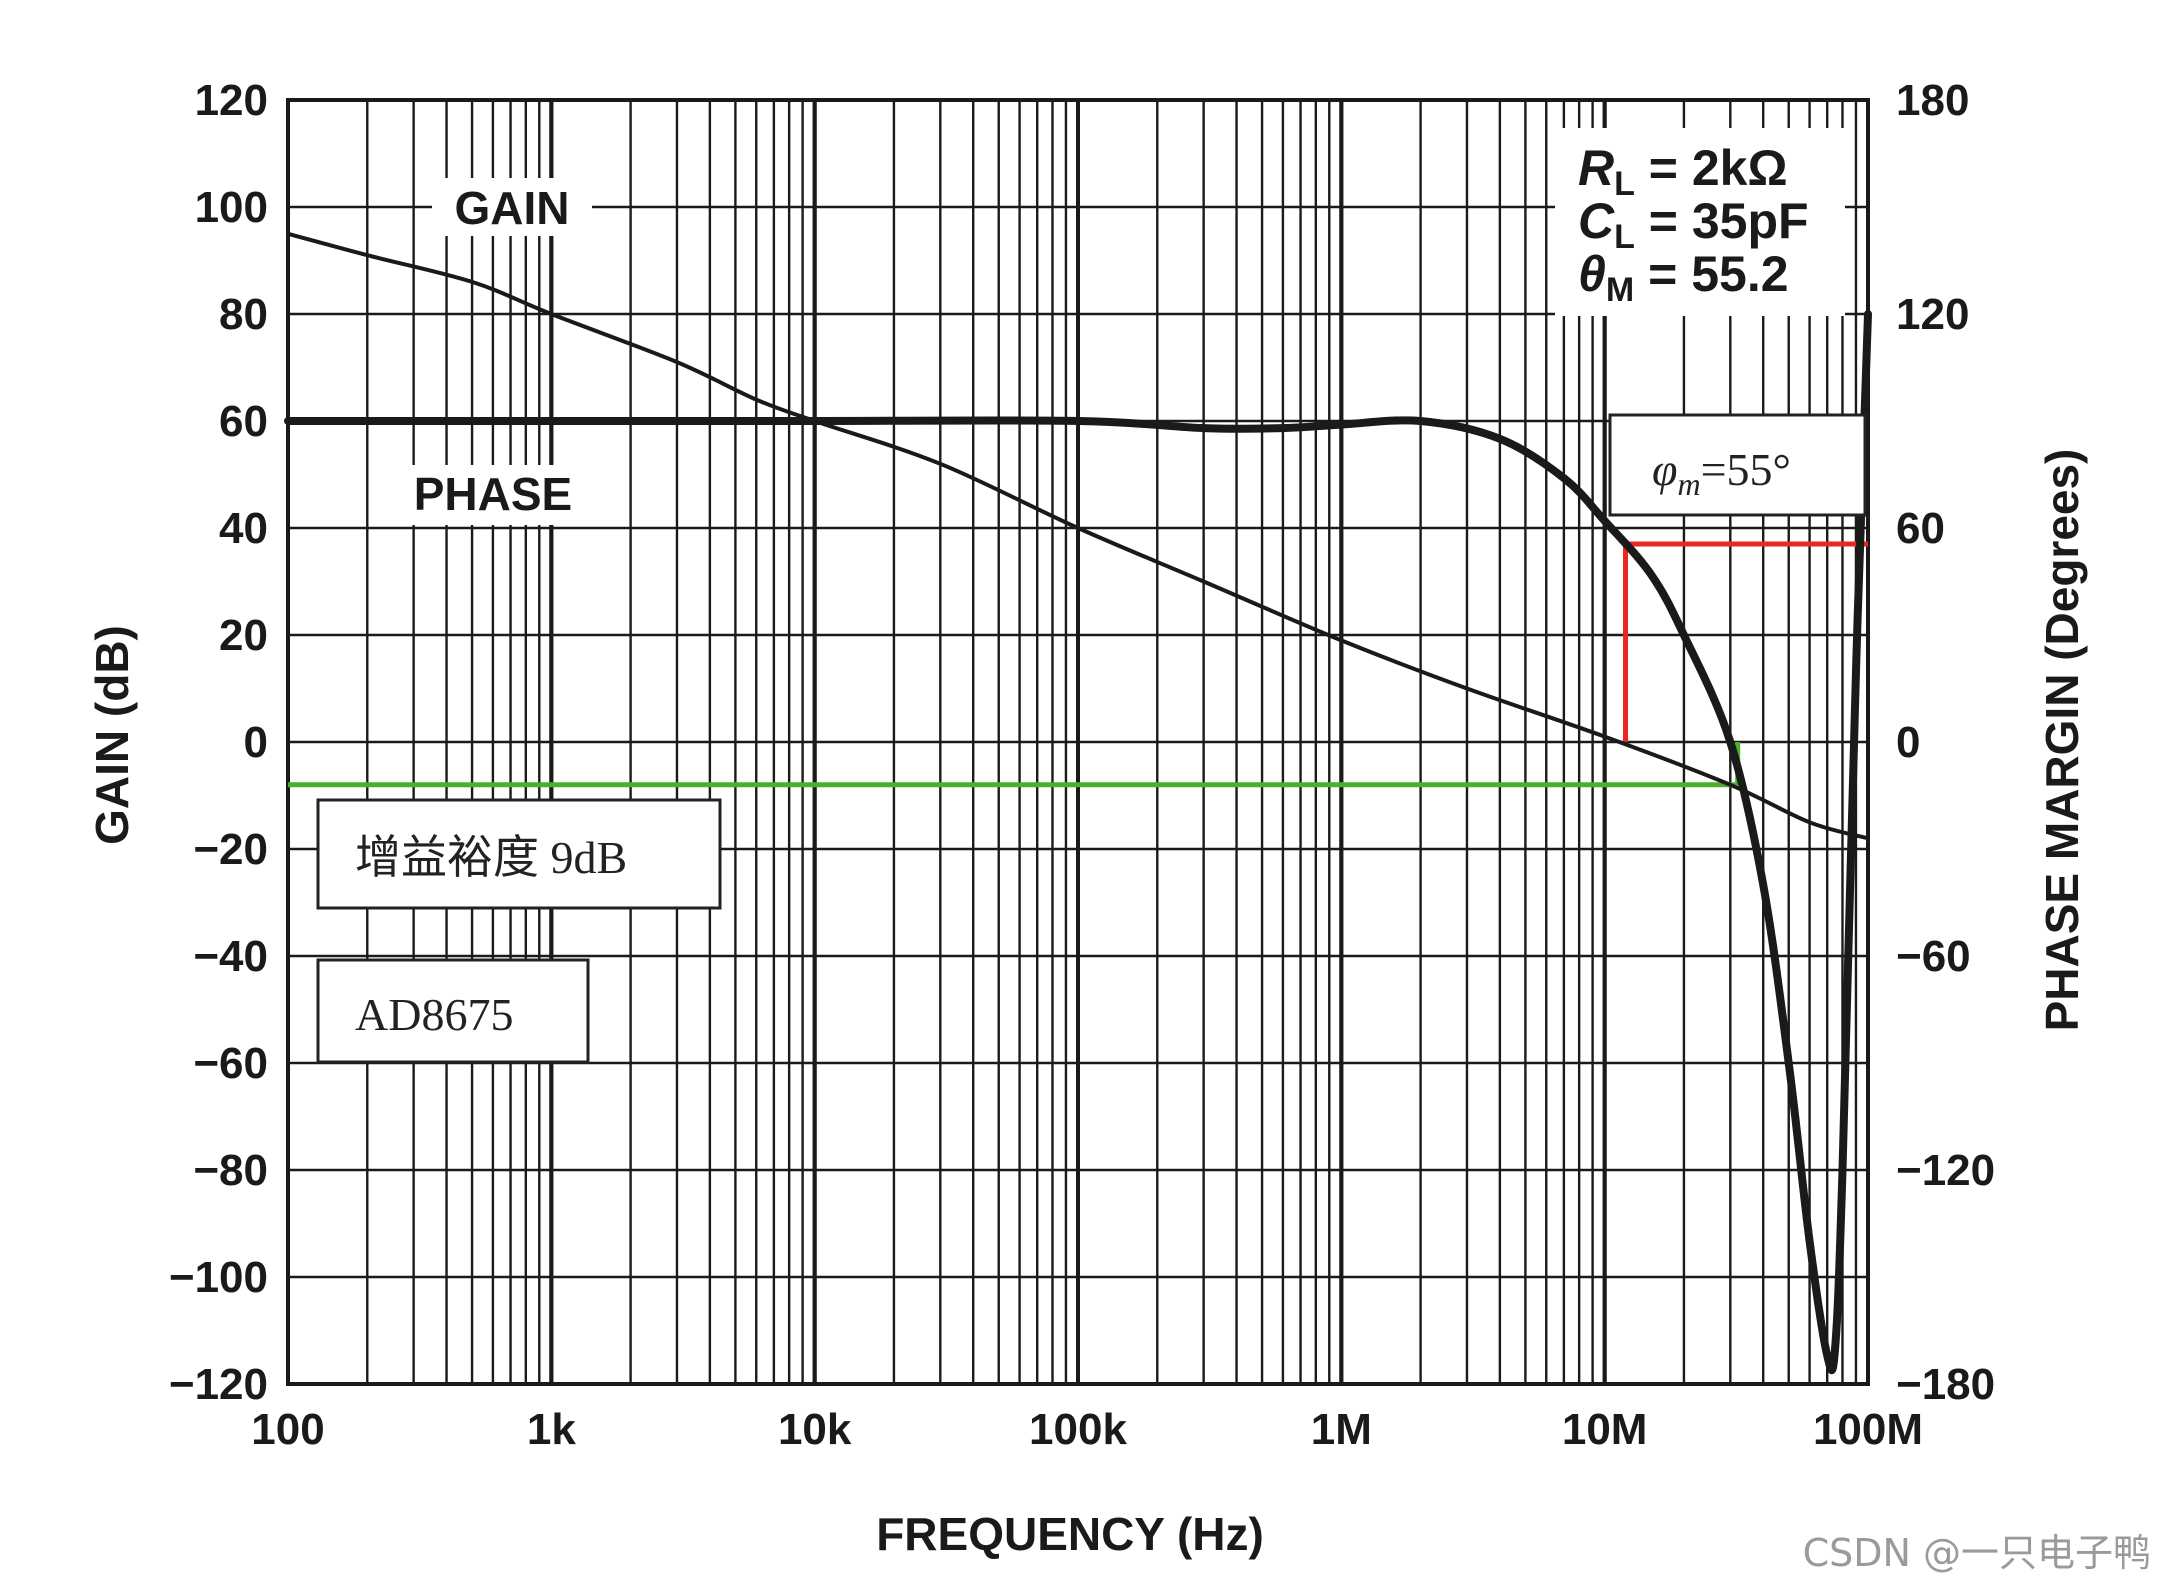  Describe the element at coordinates (1908, 742) in the screenshot. I see `y2-tick-label: 0` at that location.